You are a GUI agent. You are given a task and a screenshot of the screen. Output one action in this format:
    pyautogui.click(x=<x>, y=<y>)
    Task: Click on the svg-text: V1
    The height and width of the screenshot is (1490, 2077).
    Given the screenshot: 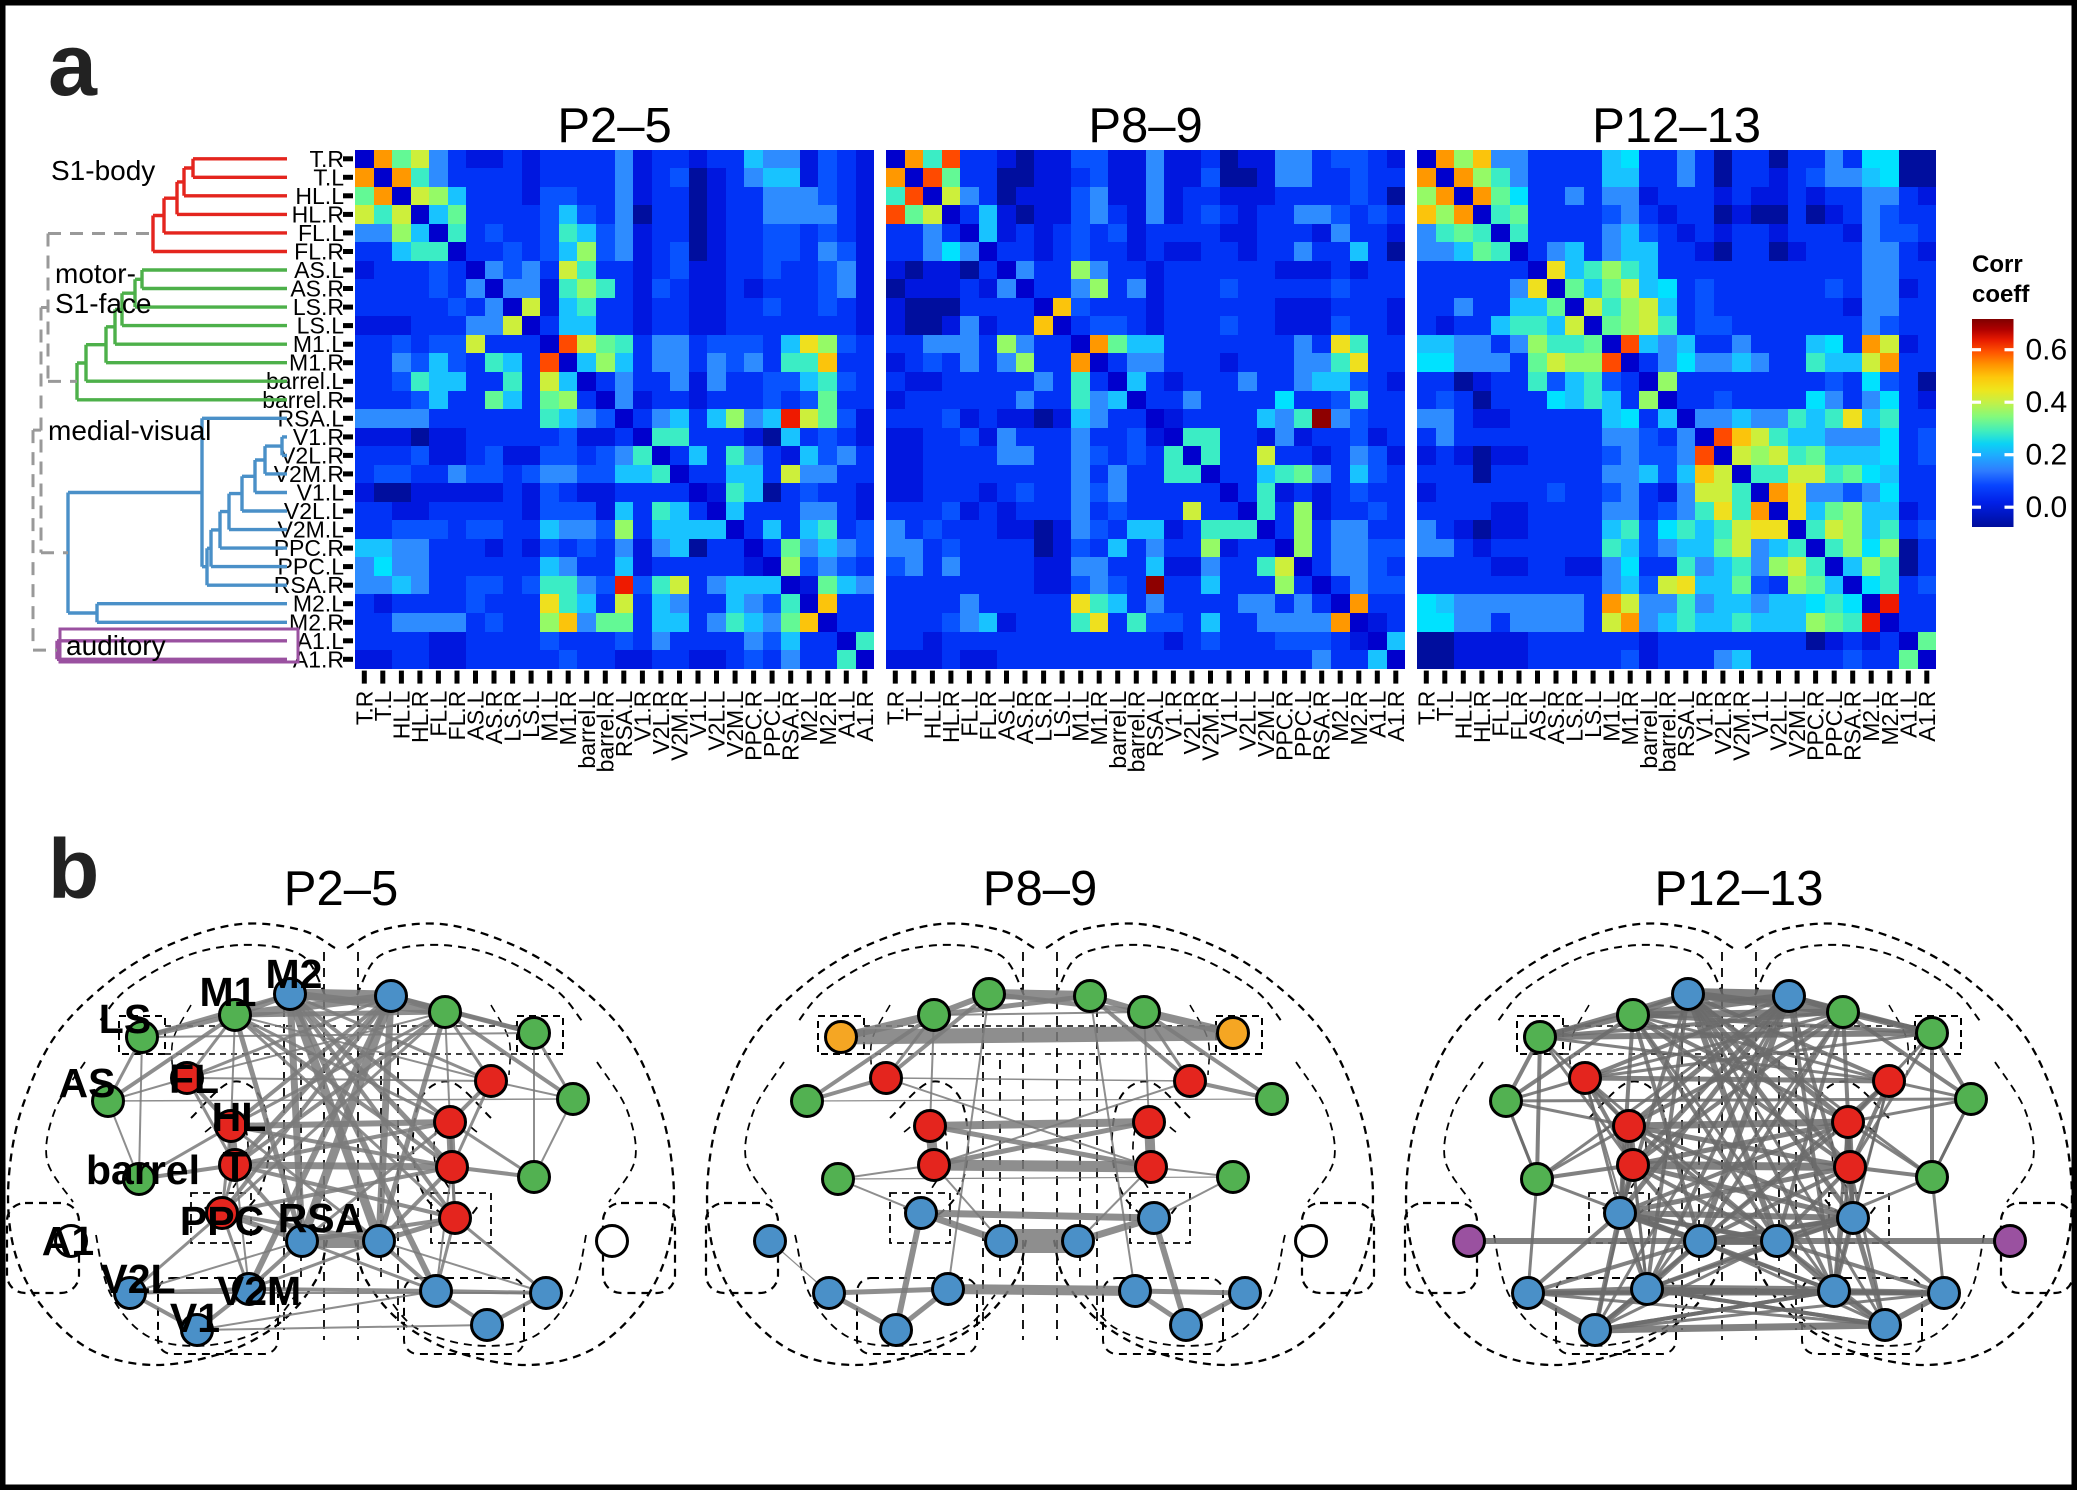 What is the action you would take?
    pyautogui.click(x=195, y=1318)
    